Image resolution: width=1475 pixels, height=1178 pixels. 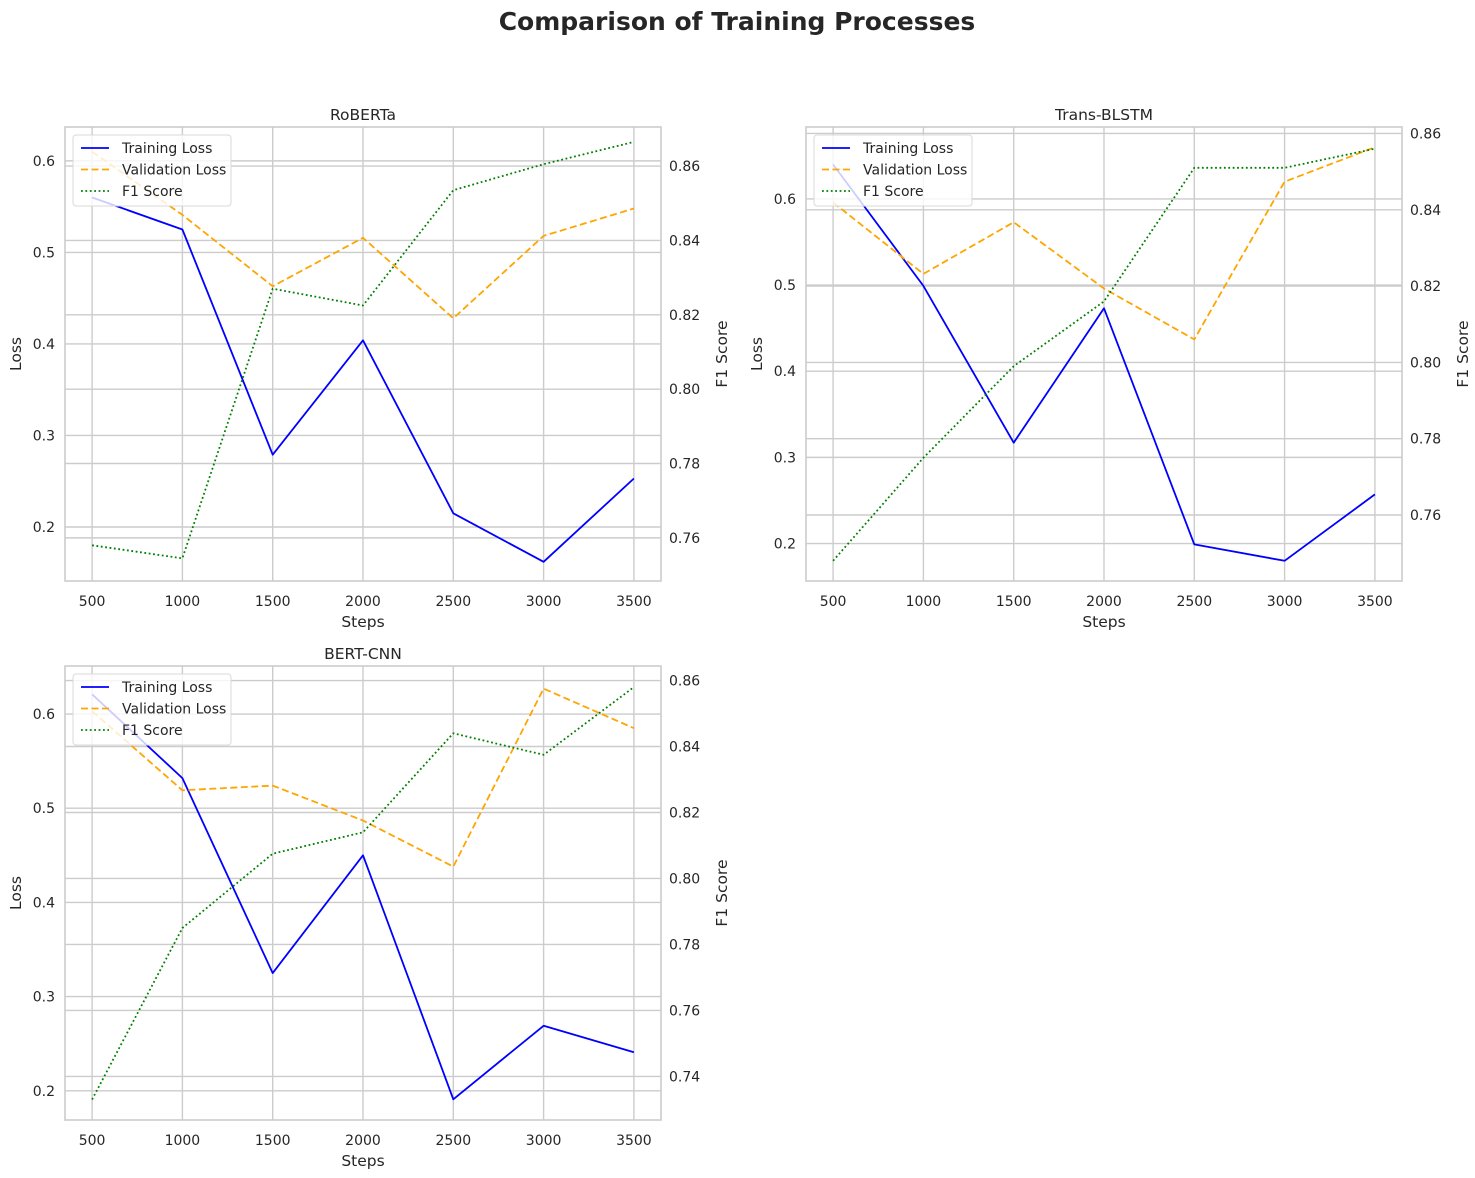 What do you see at coordinates (363, 115) in the screenshot?
I see `subplot-title: RoBERTa` at bounding box center [363, 115].